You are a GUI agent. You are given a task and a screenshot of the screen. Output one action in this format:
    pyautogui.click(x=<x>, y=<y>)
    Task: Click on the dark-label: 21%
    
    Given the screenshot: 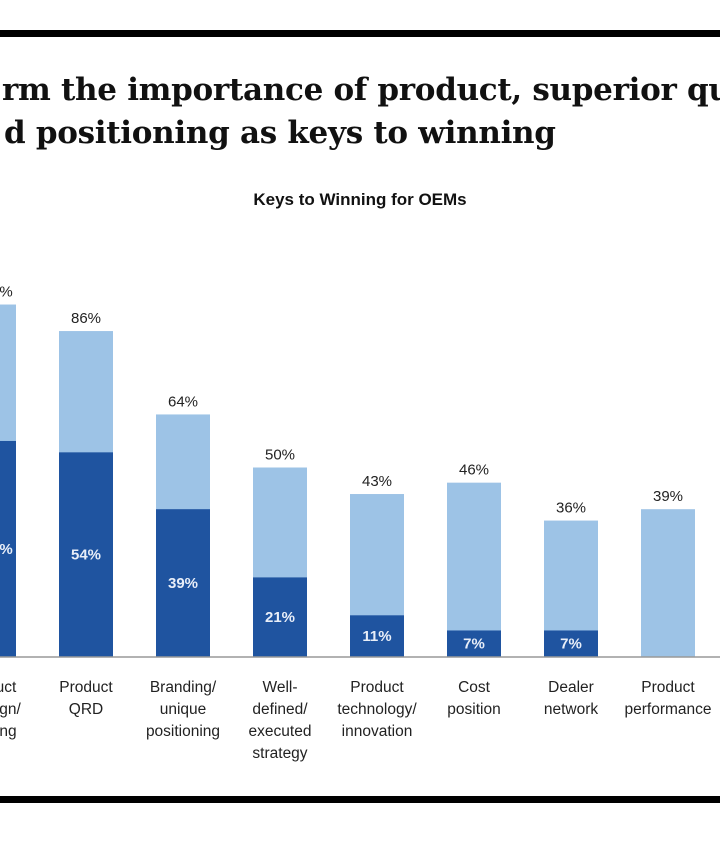 What is the action you would take?
    pyautogui.click(x=280, y=617)
    